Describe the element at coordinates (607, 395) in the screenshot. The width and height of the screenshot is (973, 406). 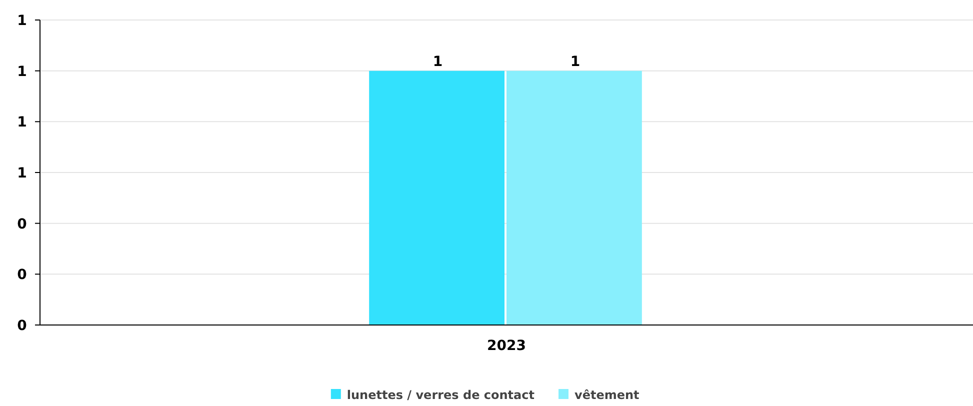
I see `legend-label: vêtement` at that location.